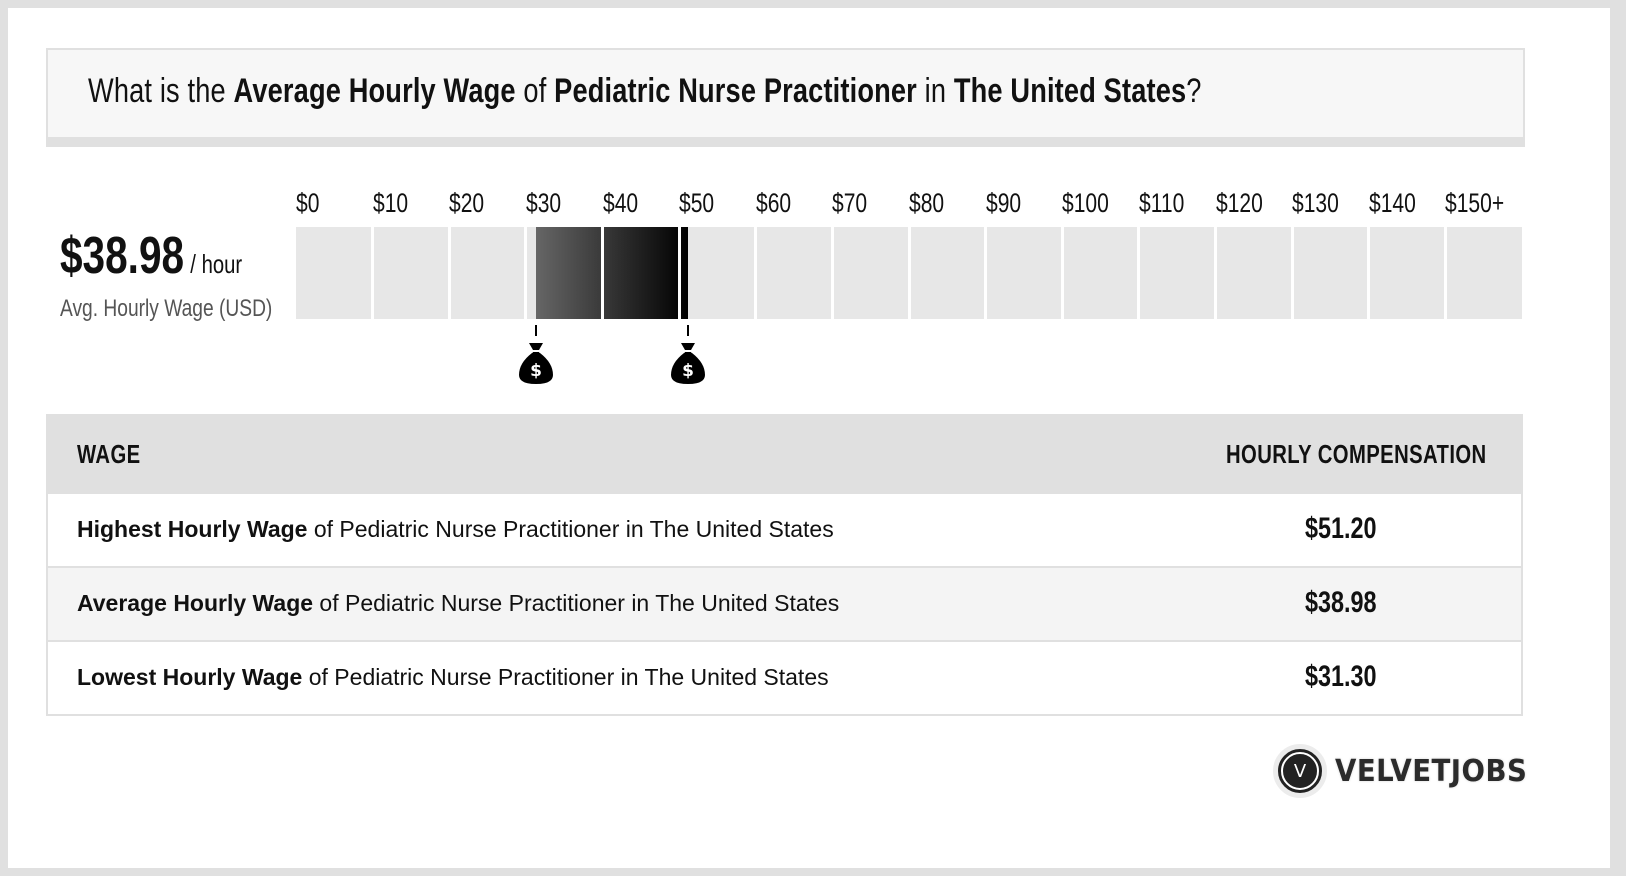  Describe the element at coordinates (192, 529) in the screenshot. I see `row-label-bold: Highest Hourly Wage` at that location.